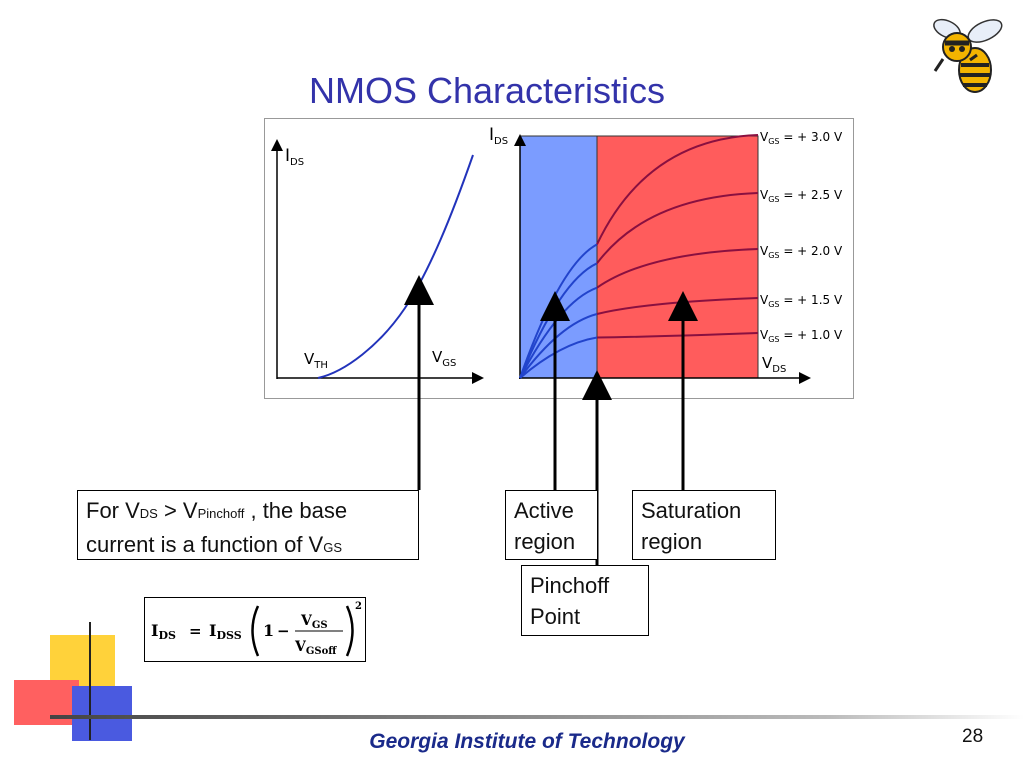 The image size is (1024, 768). I want to click on page-number: 28, so click(973, 736).